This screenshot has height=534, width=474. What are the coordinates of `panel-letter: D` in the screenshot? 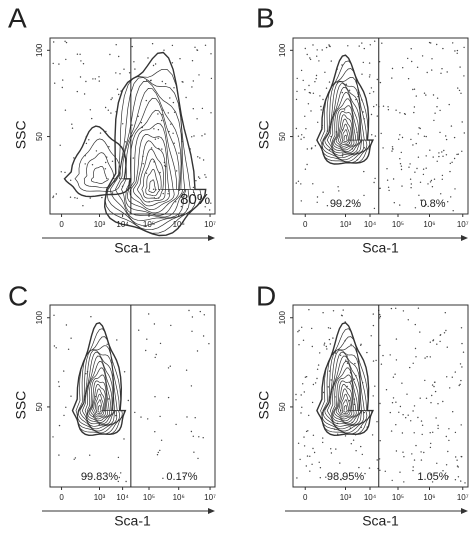 It's located at (266, 295).